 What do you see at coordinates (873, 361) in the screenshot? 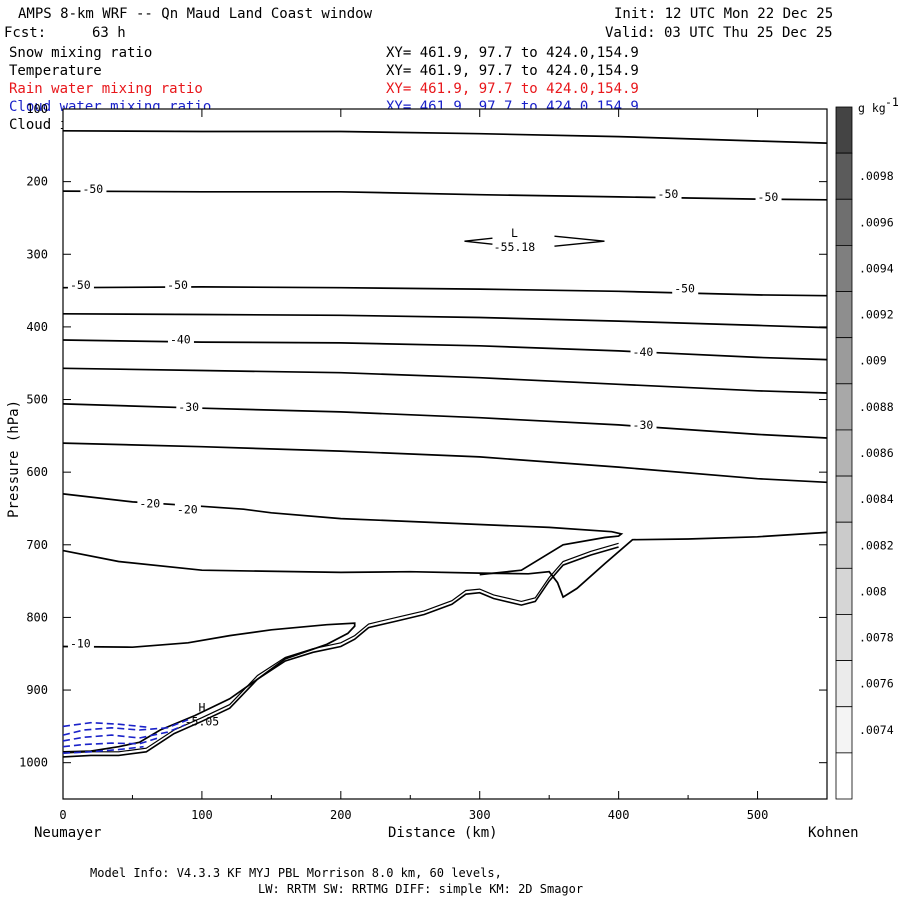
I see `colorbar-label: .009` at bounding box center [873, 361].